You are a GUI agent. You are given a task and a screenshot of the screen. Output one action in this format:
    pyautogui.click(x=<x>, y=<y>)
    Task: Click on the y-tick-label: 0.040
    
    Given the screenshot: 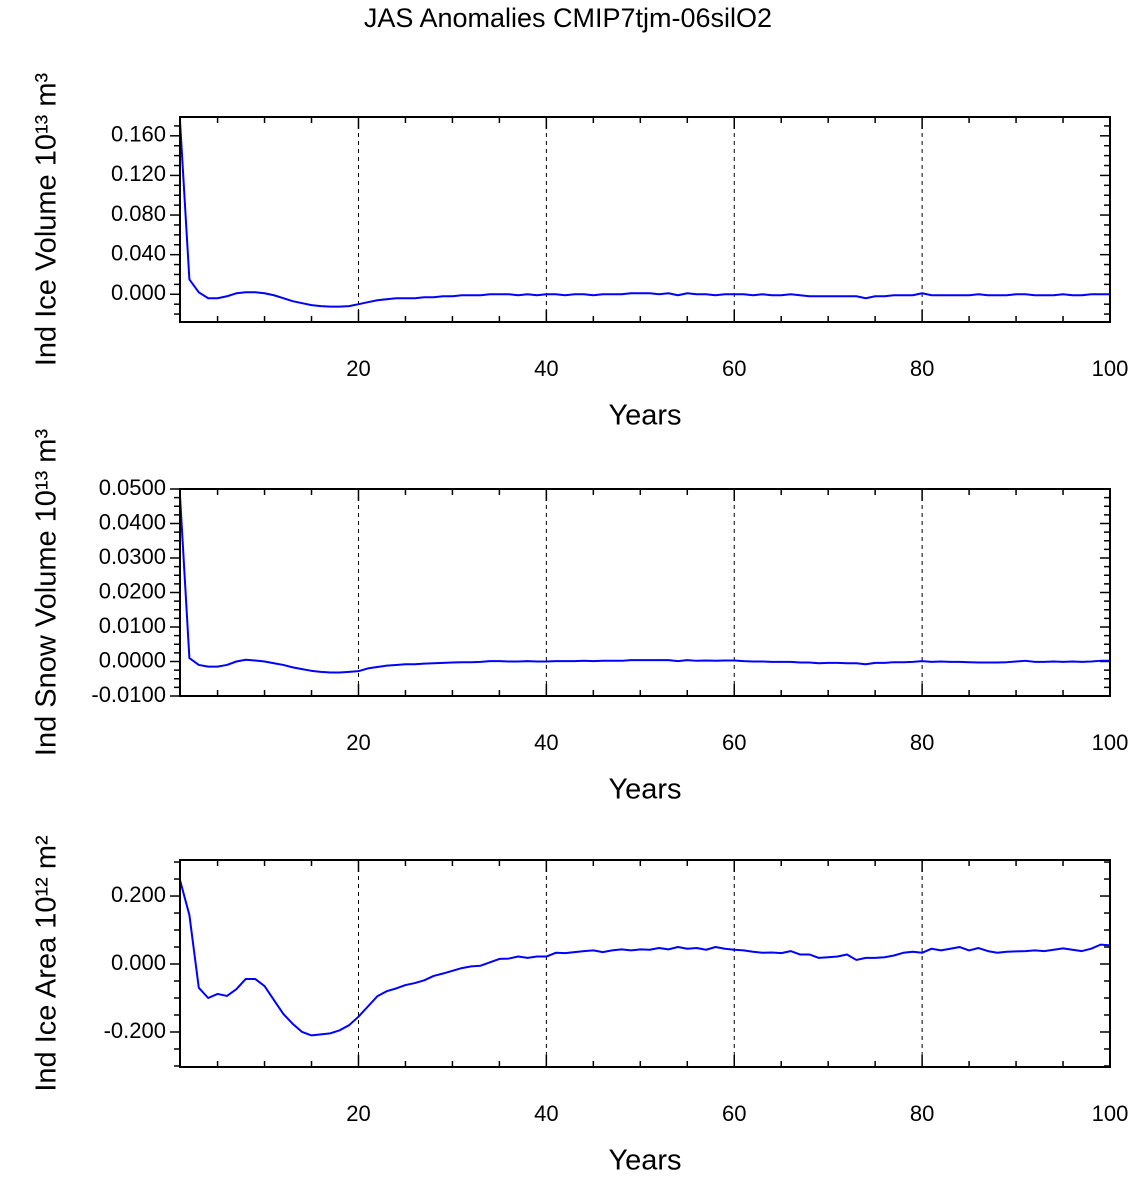 What is the action you would take?
    pyautogui.click(x=138, y=252)
    